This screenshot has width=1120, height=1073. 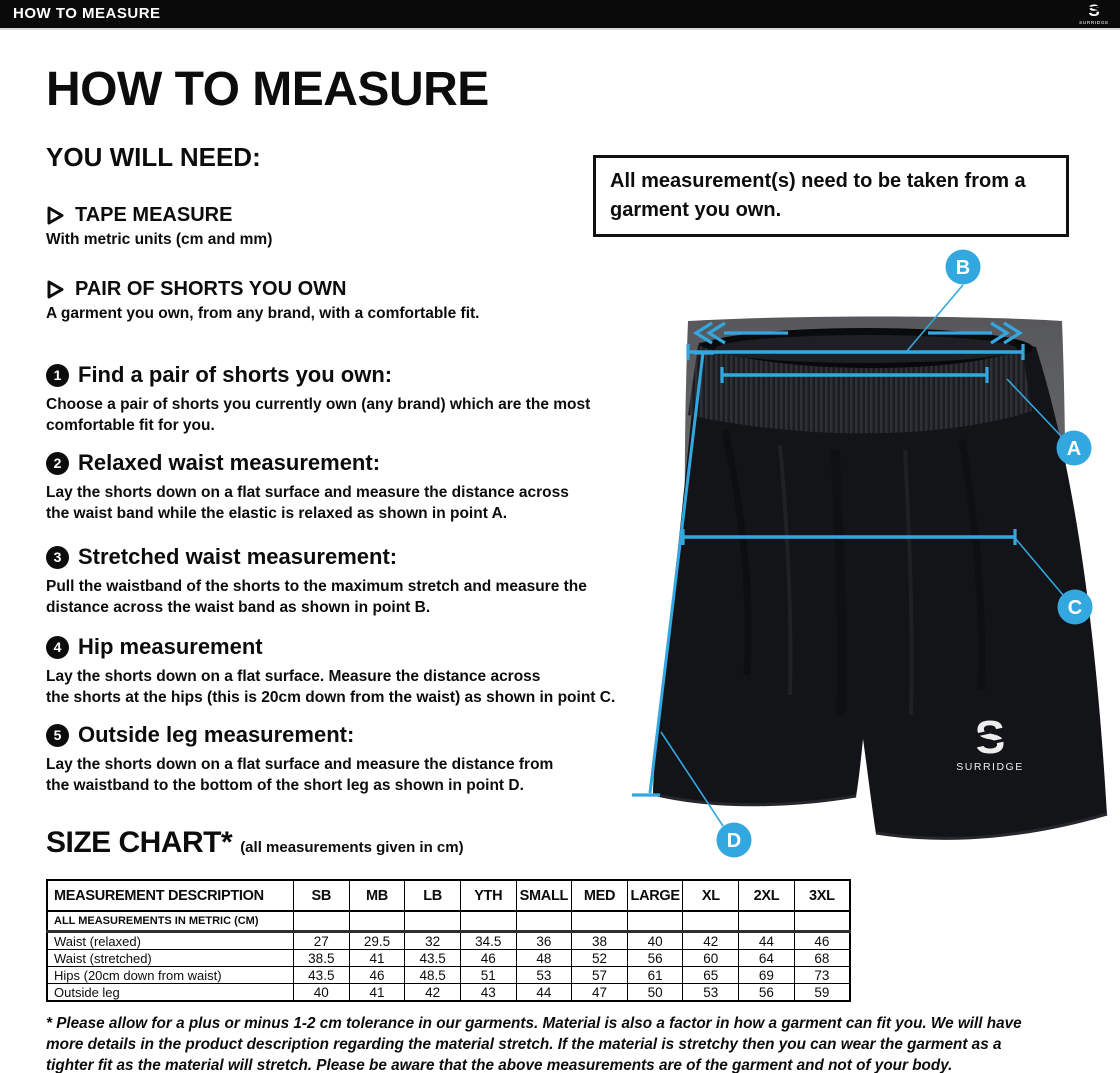 What do you see at coordinates (655, 975) in the screenshot?
I see `size-value: 61` at bounding box center [655, 975].